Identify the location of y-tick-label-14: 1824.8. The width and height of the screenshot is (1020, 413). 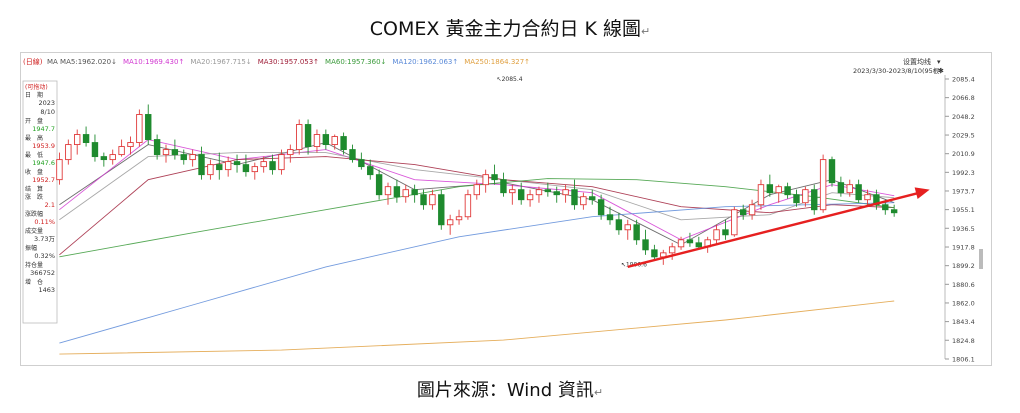
(963, 341).